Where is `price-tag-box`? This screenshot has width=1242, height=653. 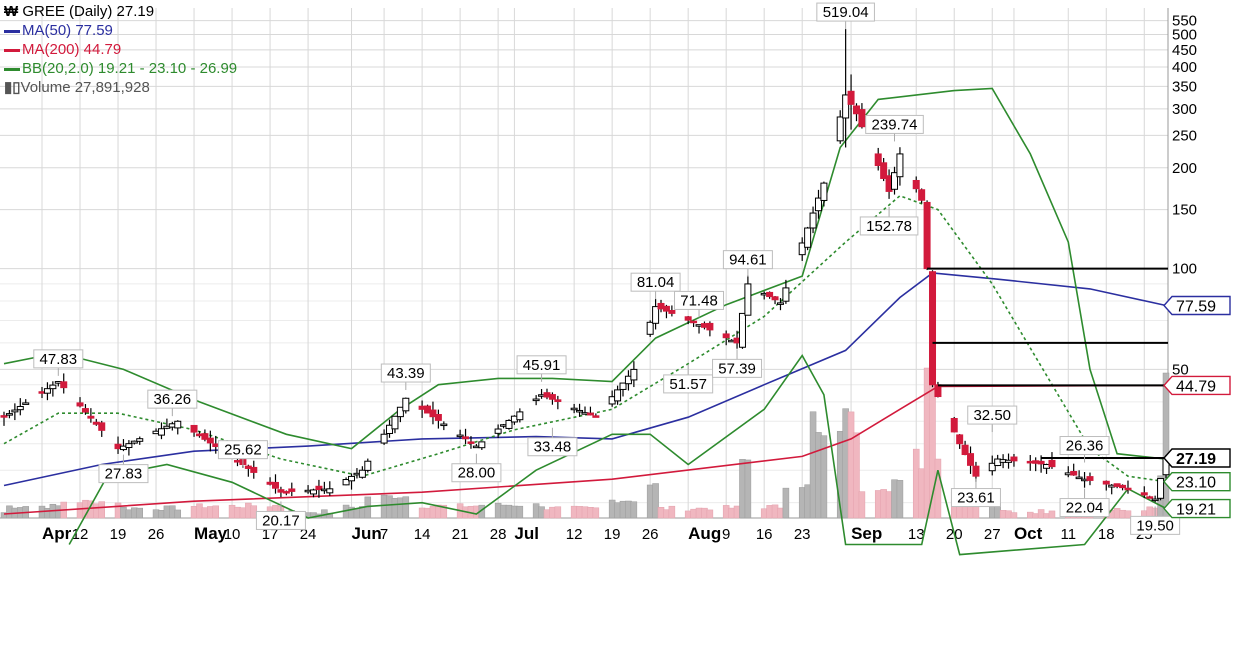
price-tag-box is located at coordinates (1197, 385).